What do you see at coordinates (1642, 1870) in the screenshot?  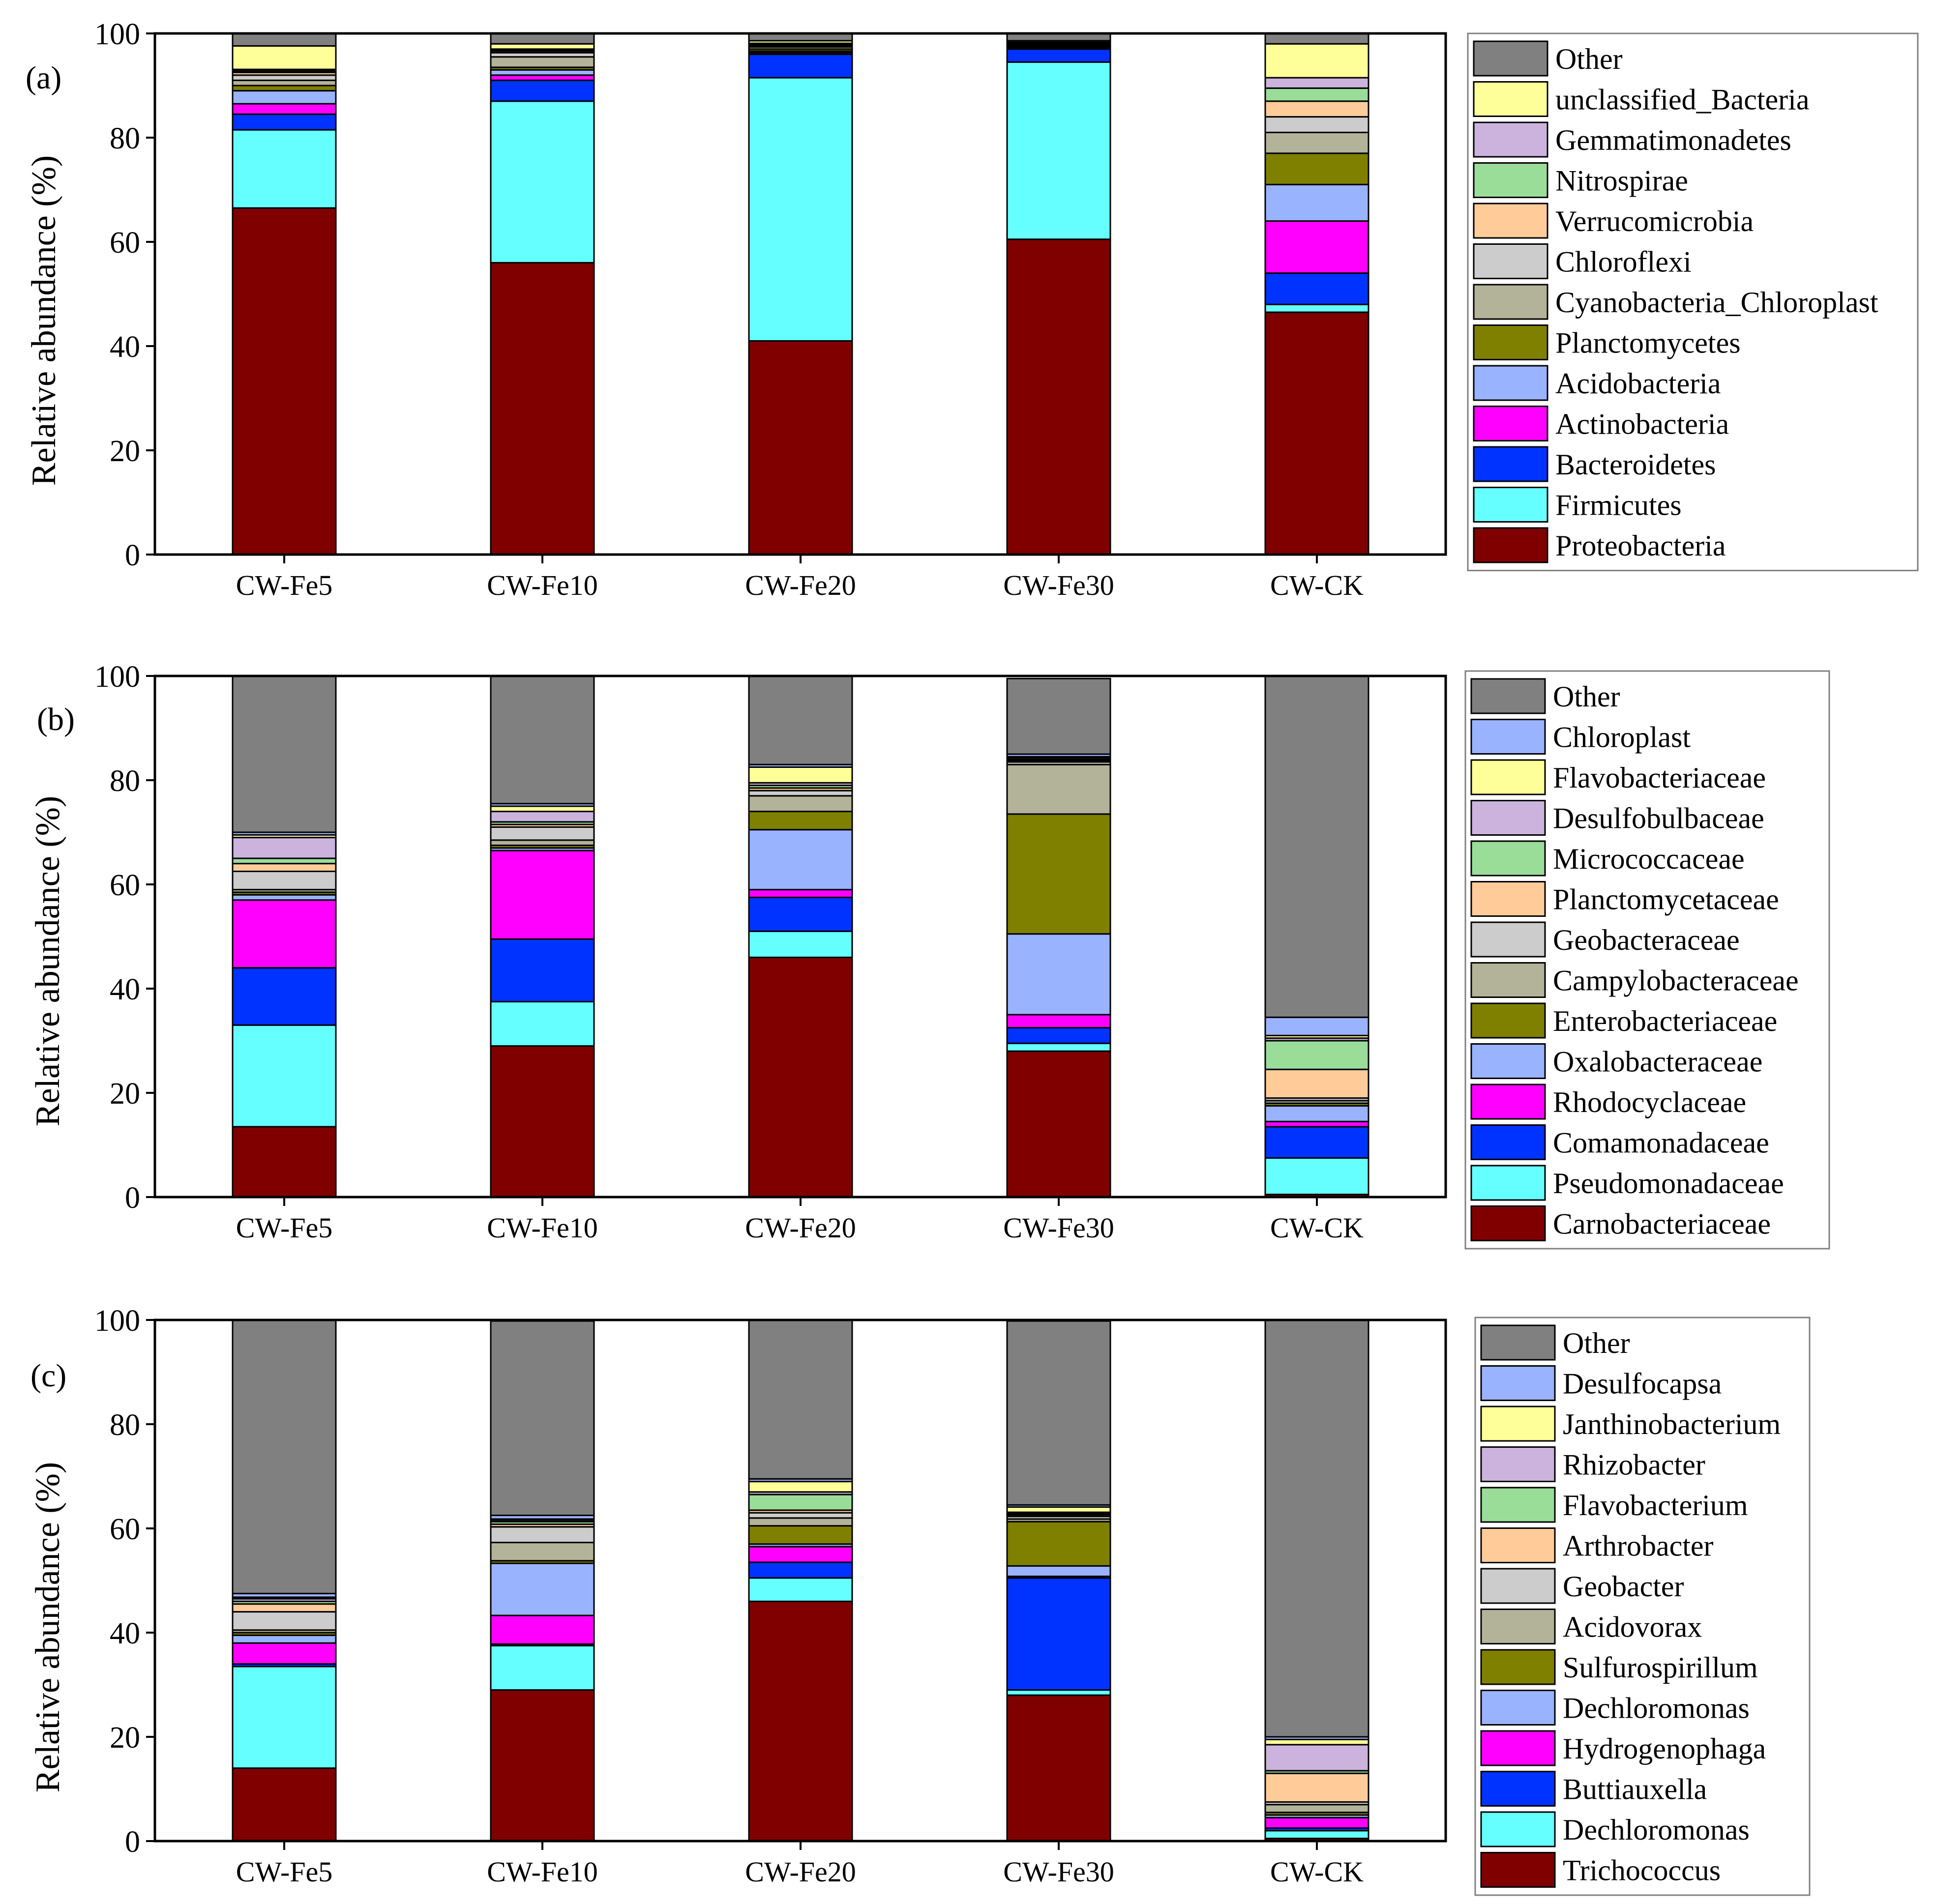 I see `legend-label-trichococcus: Trichococcus` at bounding box center [1642, 1870].